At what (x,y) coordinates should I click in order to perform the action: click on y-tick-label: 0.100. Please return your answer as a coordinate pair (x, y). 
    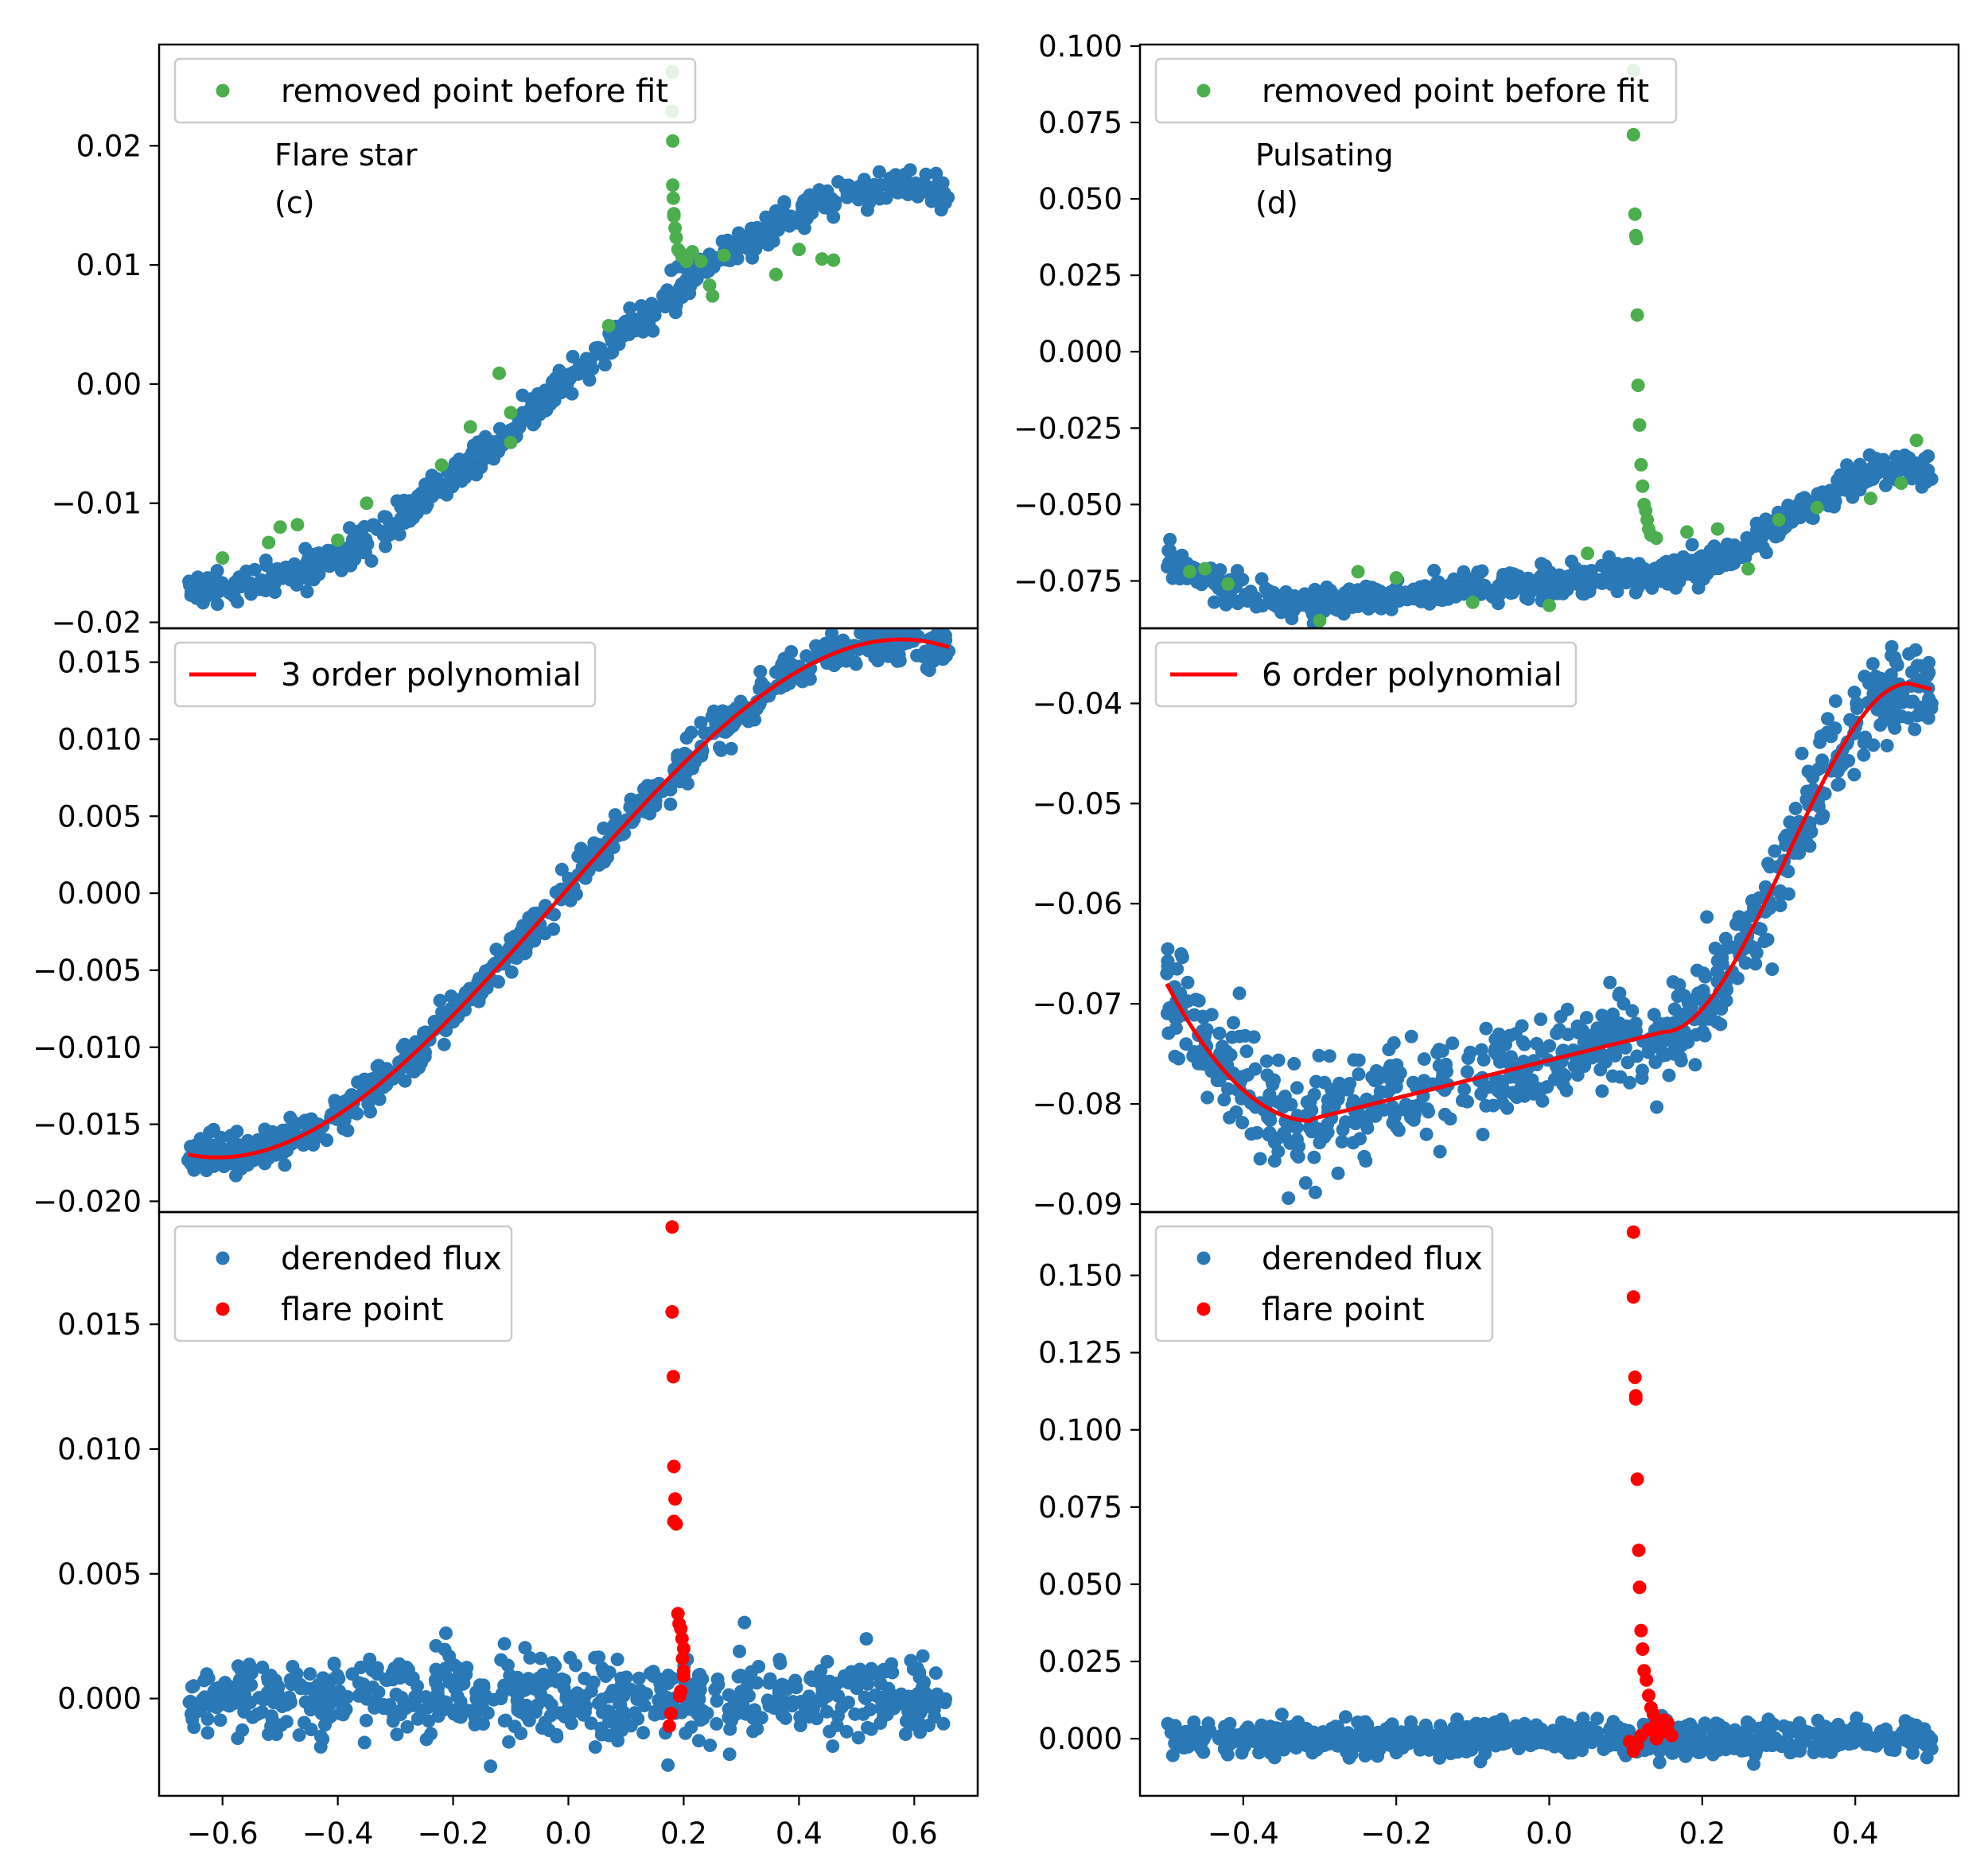
    Looking at the image, I should click on (1080, 1430).